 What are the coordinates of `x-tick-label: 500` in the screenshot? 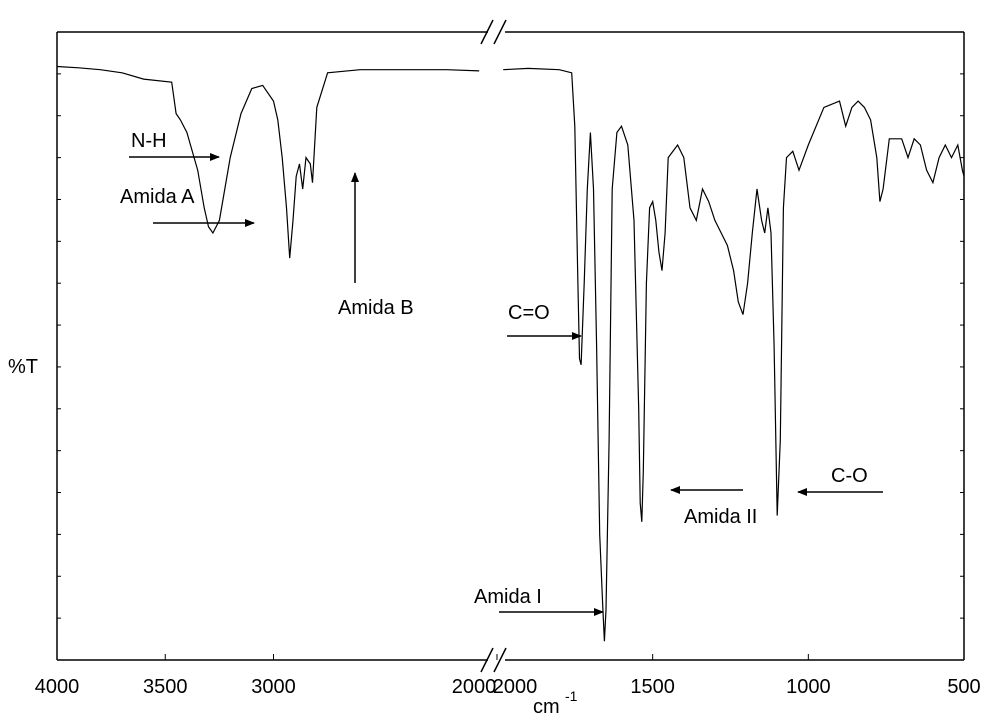 It's located at (963, 687).